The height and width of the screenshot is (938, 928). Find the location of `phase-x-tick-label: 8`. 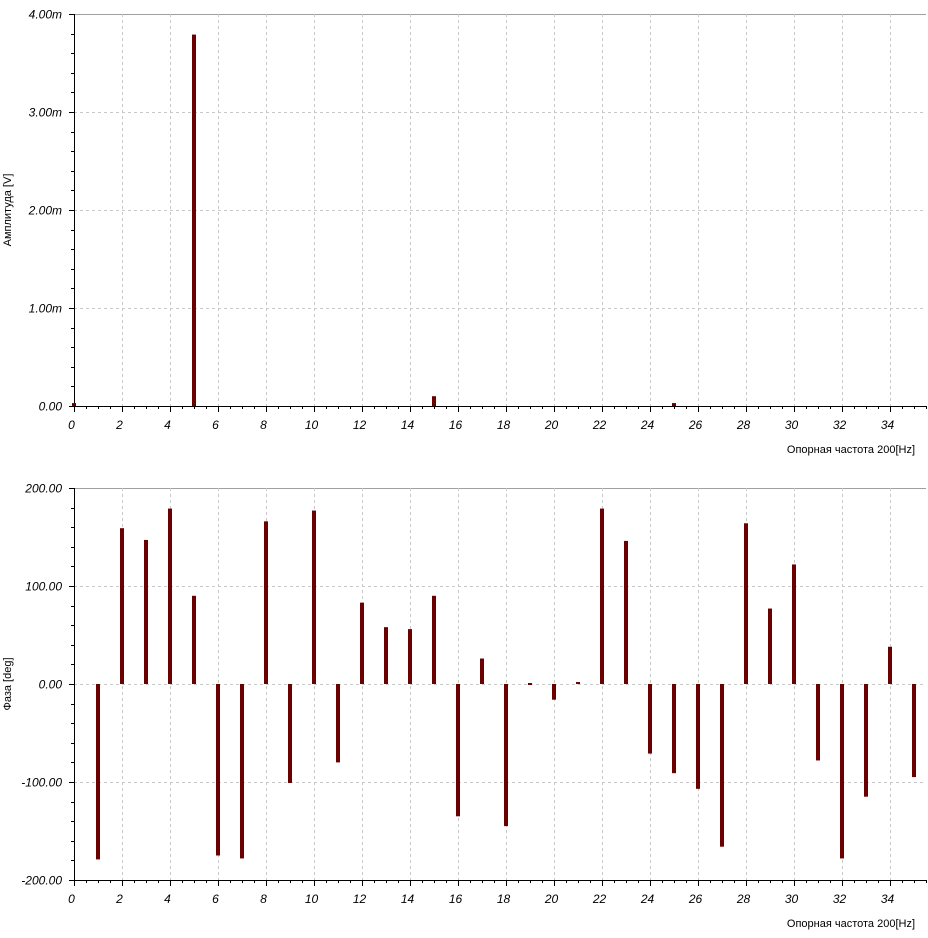

phase-x-tick-label: 8 is located at coordinates (263, 899).